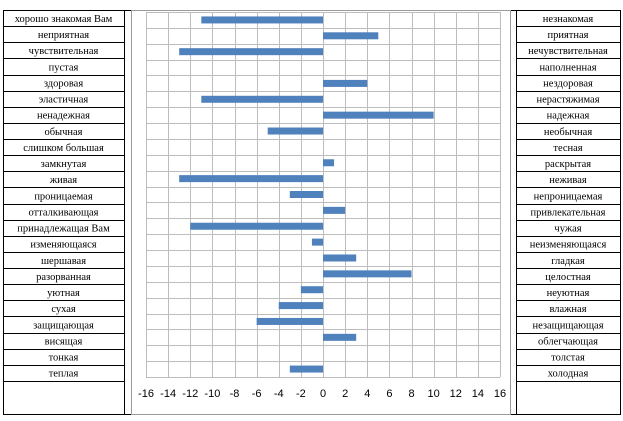  I want to click on left-label-14: изменяющаяся, so click(63, 245).